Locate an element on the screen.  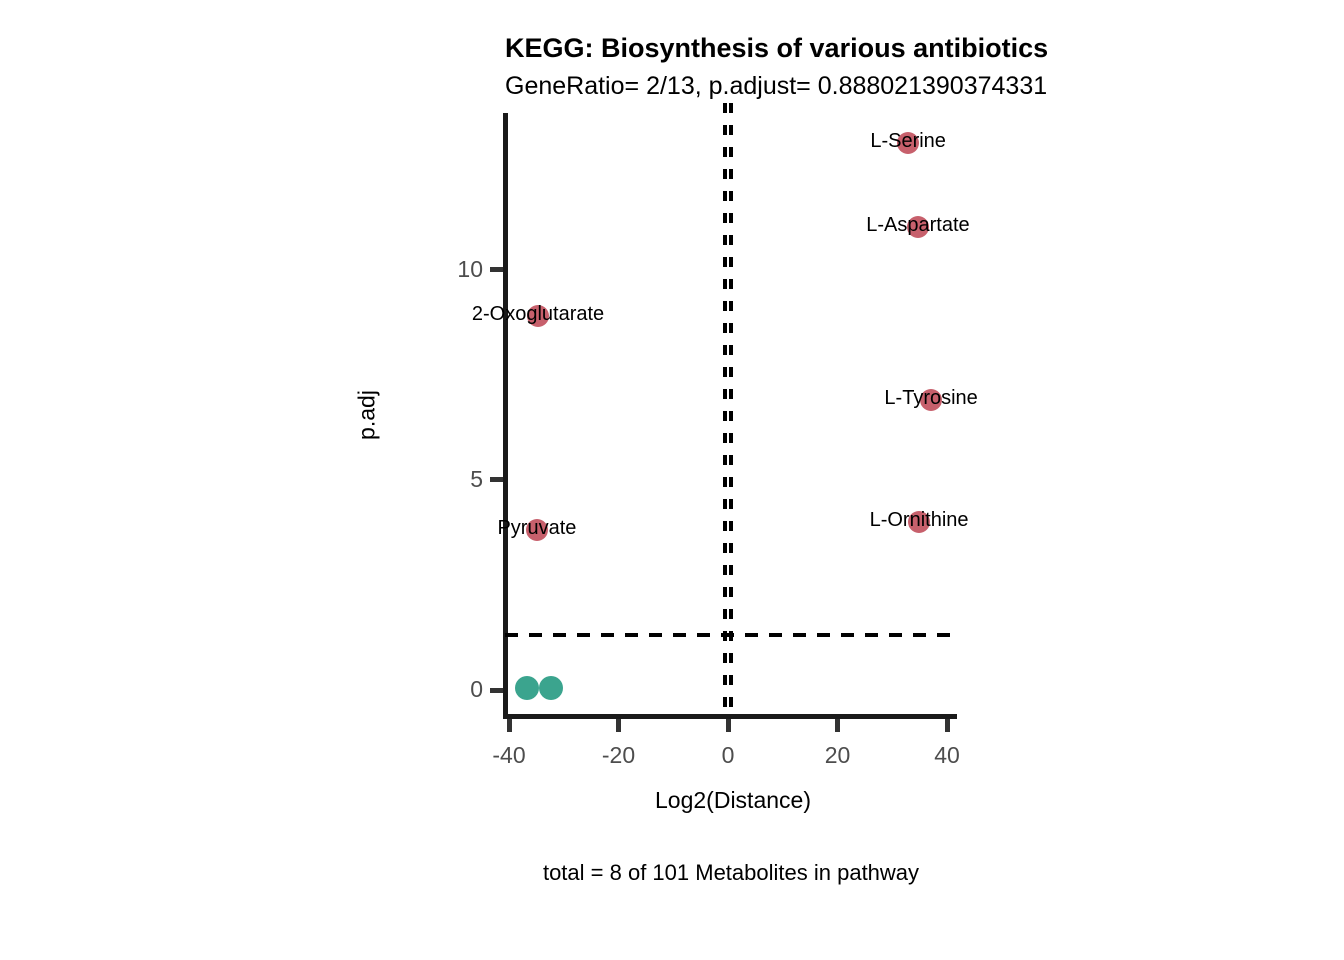
data-point-label: L-Tyrosine is located at coordinates (931, 397).